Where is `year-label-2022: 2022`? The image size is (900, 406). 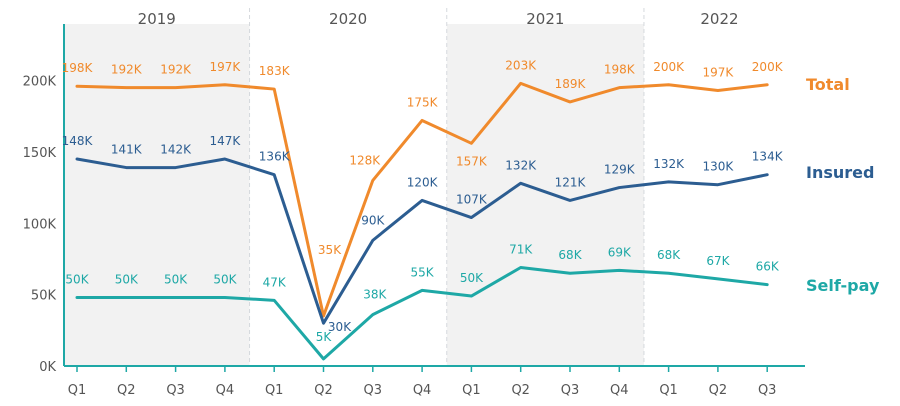 year-label-2022: 2022 is located at coordinates (719, 19).